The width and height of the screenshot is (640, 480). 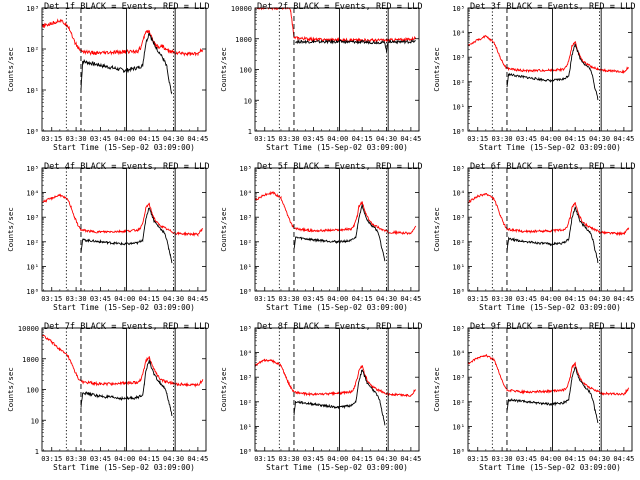 I want to click on x-tick-label: 03:30, so click(x=289, y=299).